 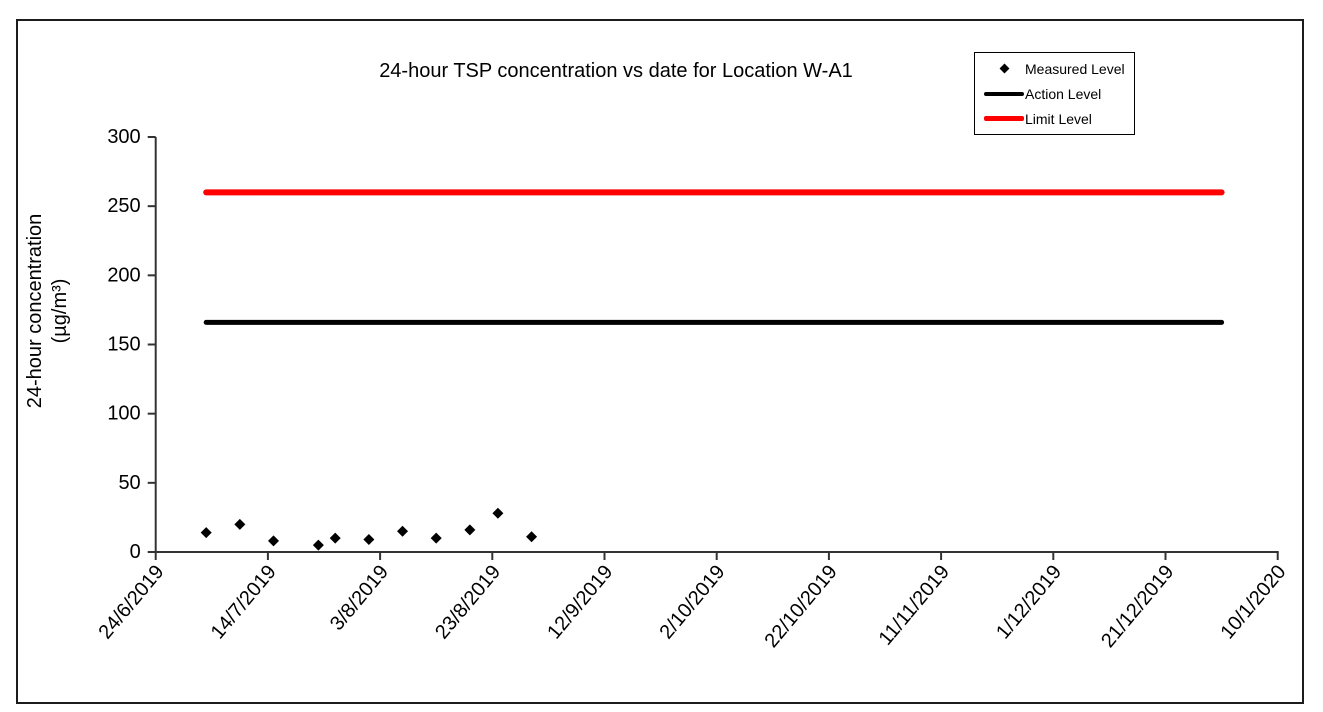 I want to click on action-level-line-icon, so click(x=1004, y=93).